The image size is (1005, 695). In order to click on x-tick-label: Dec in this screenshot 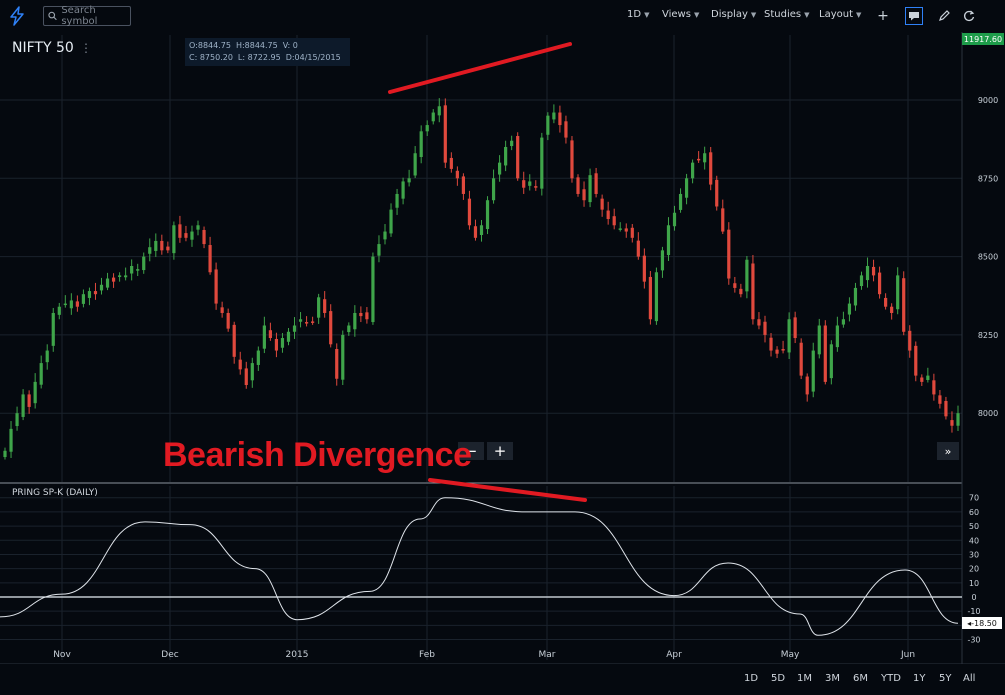, I will do `click(169, 655)`.